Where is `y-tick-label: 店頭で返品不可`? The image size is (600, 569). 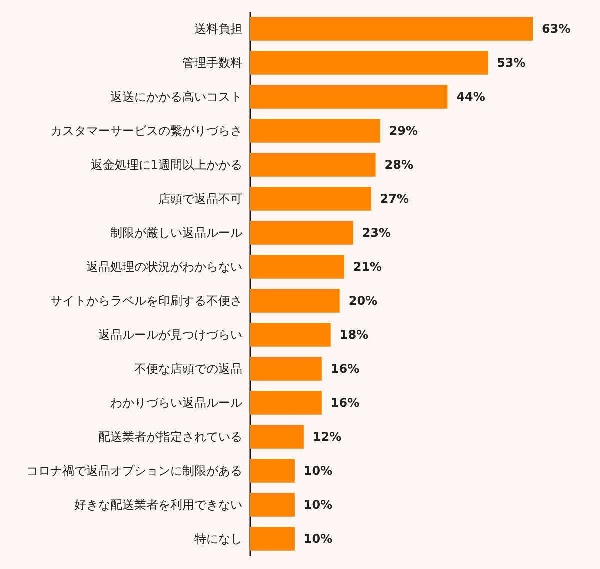
y-tick-label: 店頭で返品不可 is located at coordinates (200, 199).